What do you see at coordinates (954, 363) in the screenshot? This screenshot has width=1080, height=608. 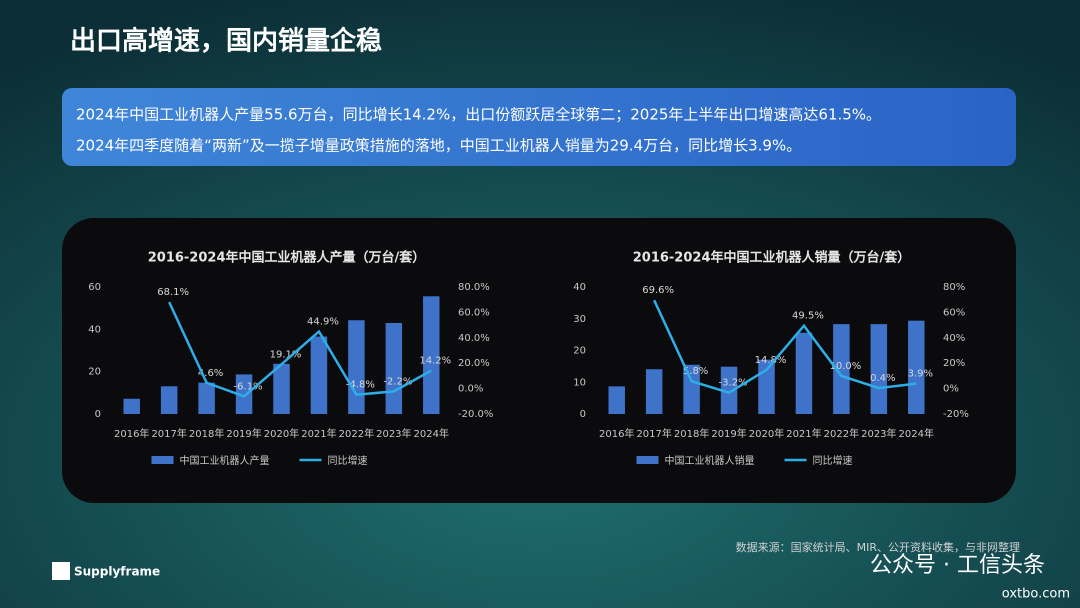 I see `y2-tick-label: 20%` at bounding box center [954, 363].